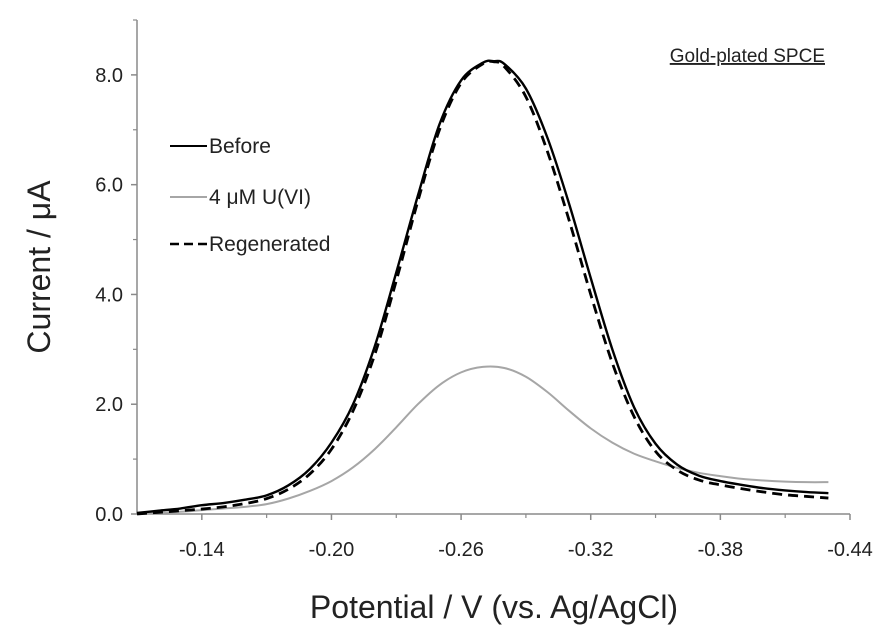 The image size is (886, 637). I want to click on legend-label-uvi: 4 μM U(VI), so click(260, 197).